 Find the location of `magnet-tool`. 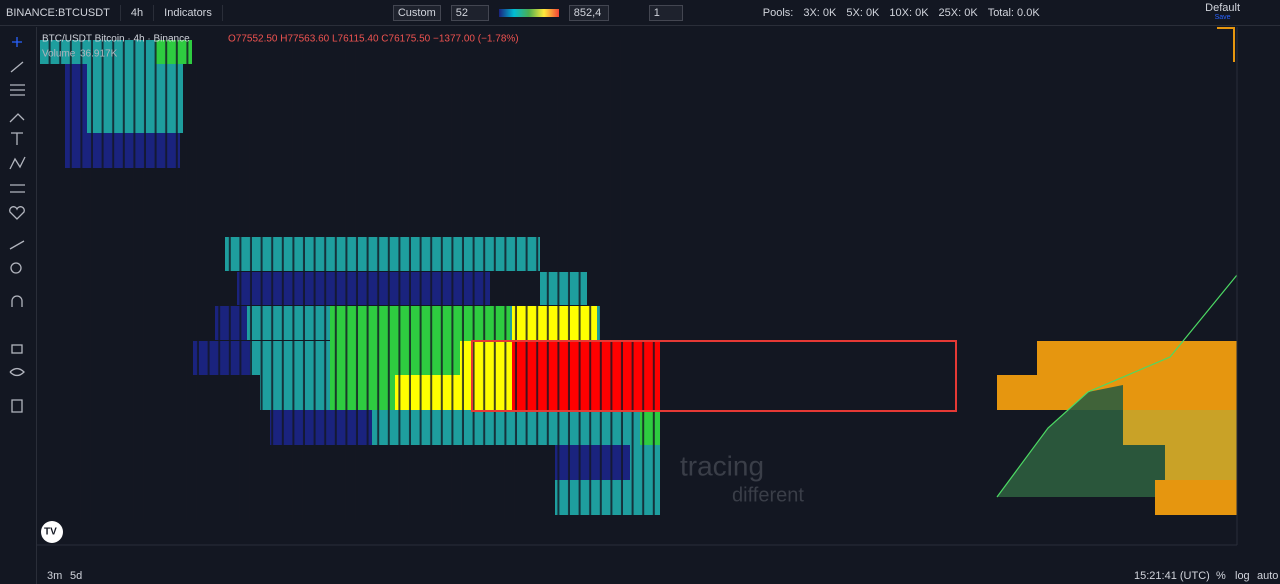

magnet-tool is located at coordinates (17, 301).